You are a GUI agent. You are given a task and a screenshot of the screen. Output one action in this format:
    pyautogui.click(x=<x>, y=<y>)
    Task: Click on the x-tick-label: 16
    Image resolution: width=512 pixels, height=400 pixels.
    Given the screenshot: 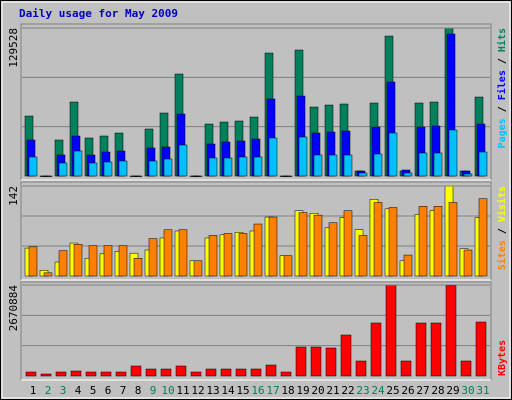 What is the action you would take?
    pyautogui.click(x=257, y=390)
    